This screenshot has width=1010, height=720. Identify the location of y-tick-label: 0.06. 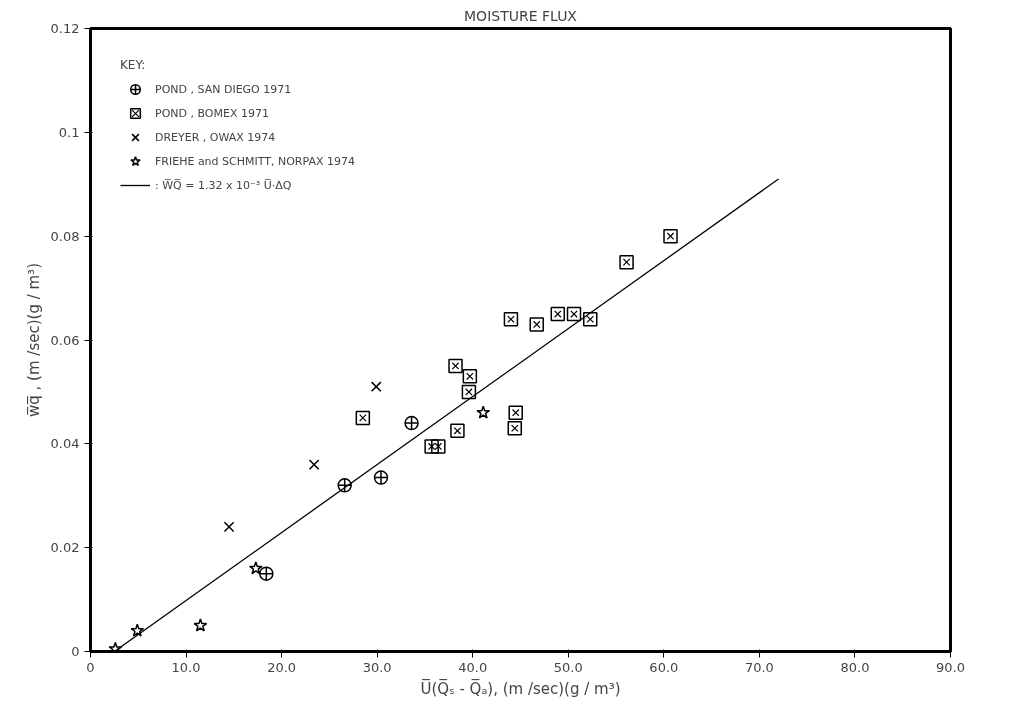
(65, 340).